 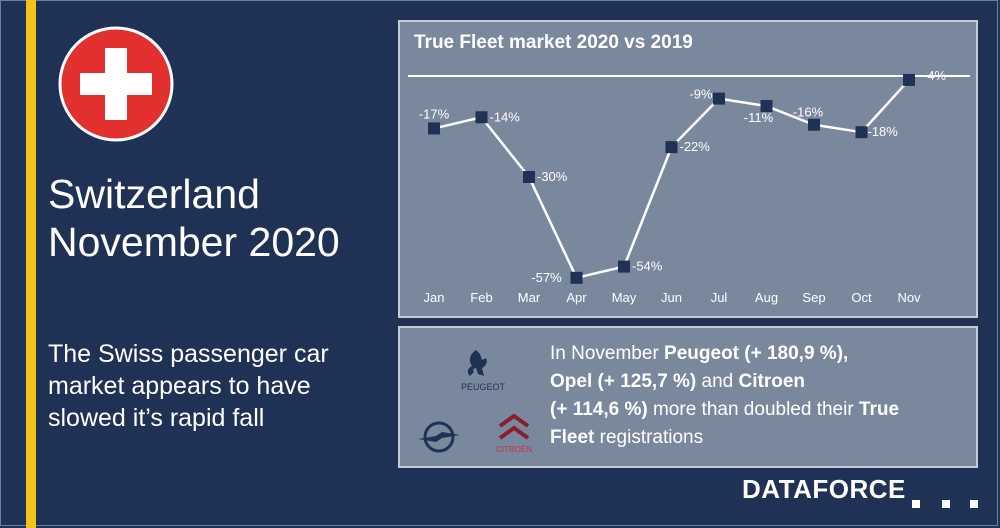 What do you see at coordinates (194, 242) in the screenshot?
I see `period-label: November 2020` at bounding box center [194, 242].